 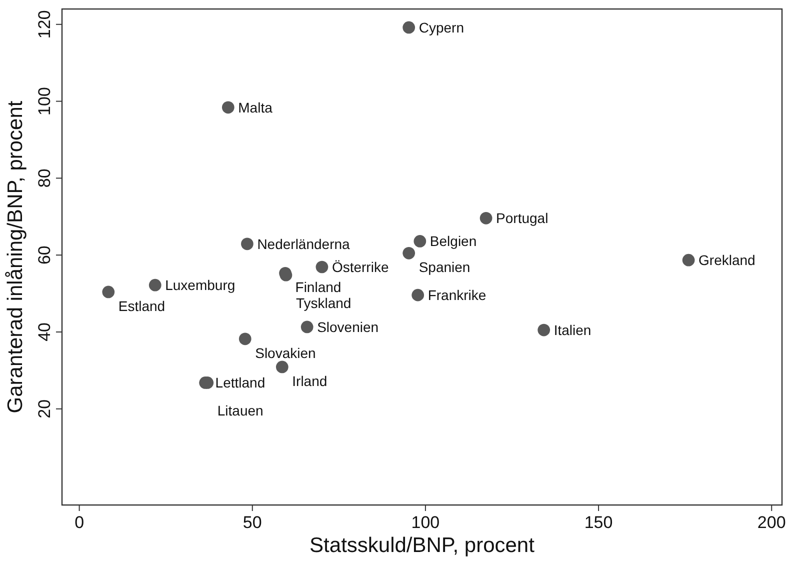 What do you see at coordinates (425, 522) in the screenshot?
I see `x-tick-label: 100` at bounding box center [425, 522].